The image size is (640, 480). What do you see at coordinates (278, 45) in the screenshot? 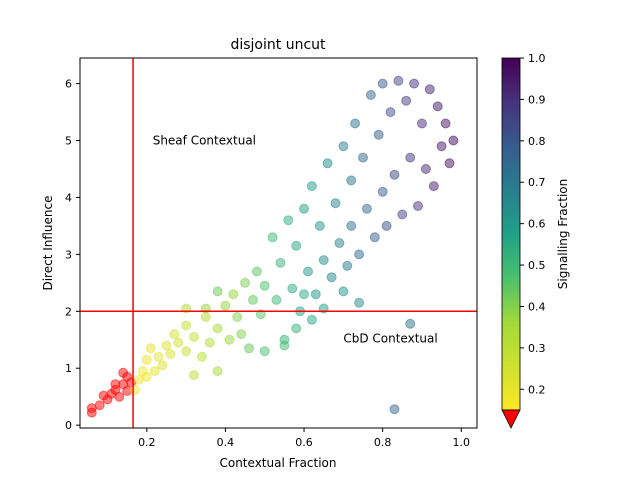
I see `chart-title: disjoint uncut` at bounding box center [278, 45].